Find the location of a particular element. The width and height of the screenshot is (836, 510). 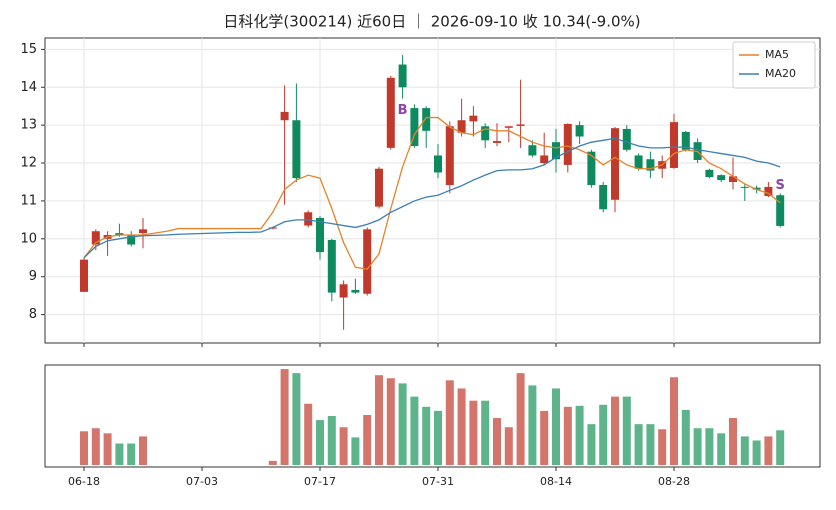

legend-box is located at coordinates (774, 65).